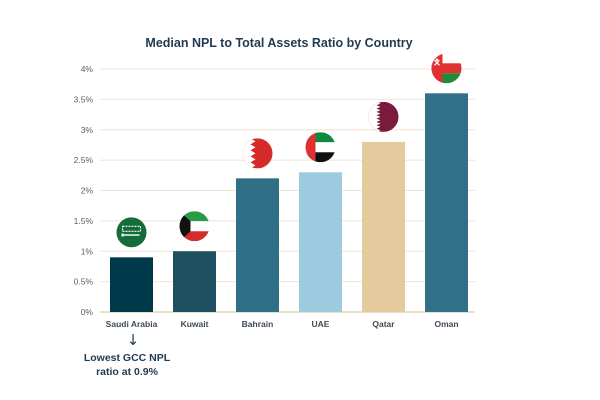 This screenshot has width=600, height=400. Describe the element at coordinates (257, 153) in the screenshot. I see `bahrain-flag-icon` at that location.